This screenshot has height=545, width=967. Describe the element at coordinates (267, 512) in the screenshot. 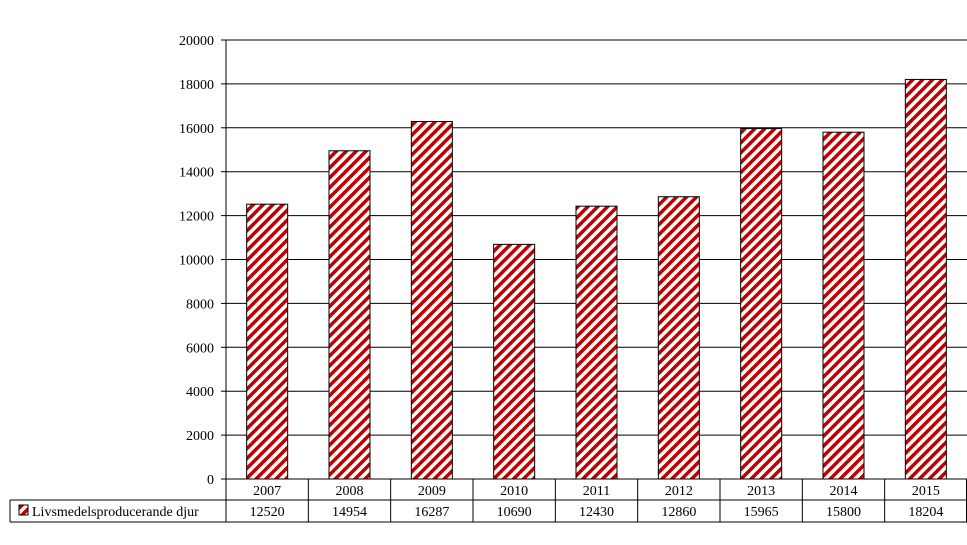

I see `data-value-label: 12520` at that location.